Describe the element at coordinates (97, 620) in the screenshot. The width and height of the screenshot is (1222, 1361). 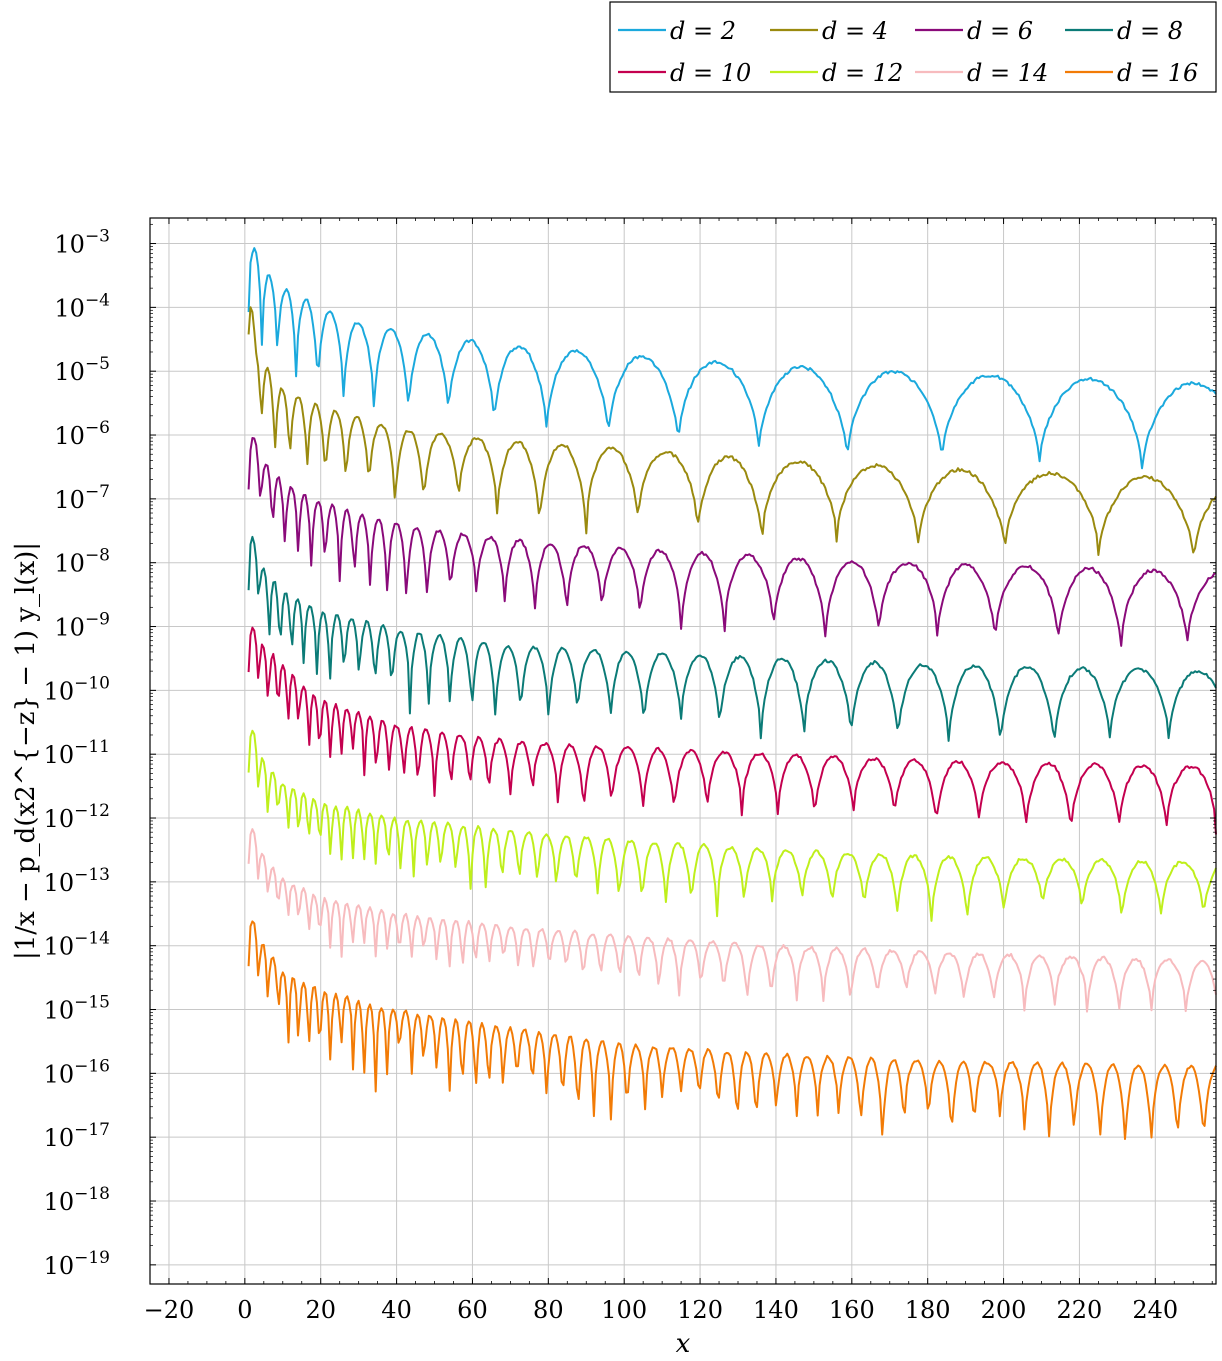
I see `y-tick-exponent: −9` at that location.